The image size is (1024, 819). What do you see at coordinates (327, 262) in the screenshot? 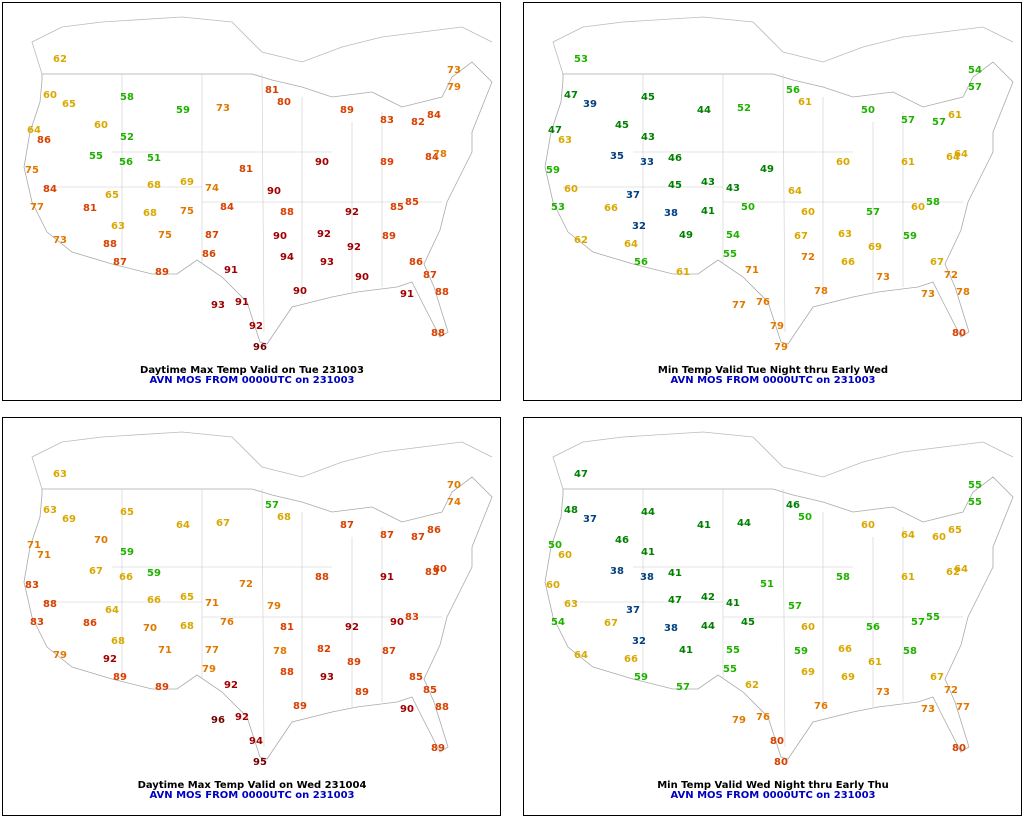
I see `temp-value: 93` at bounding box center [327, 262].